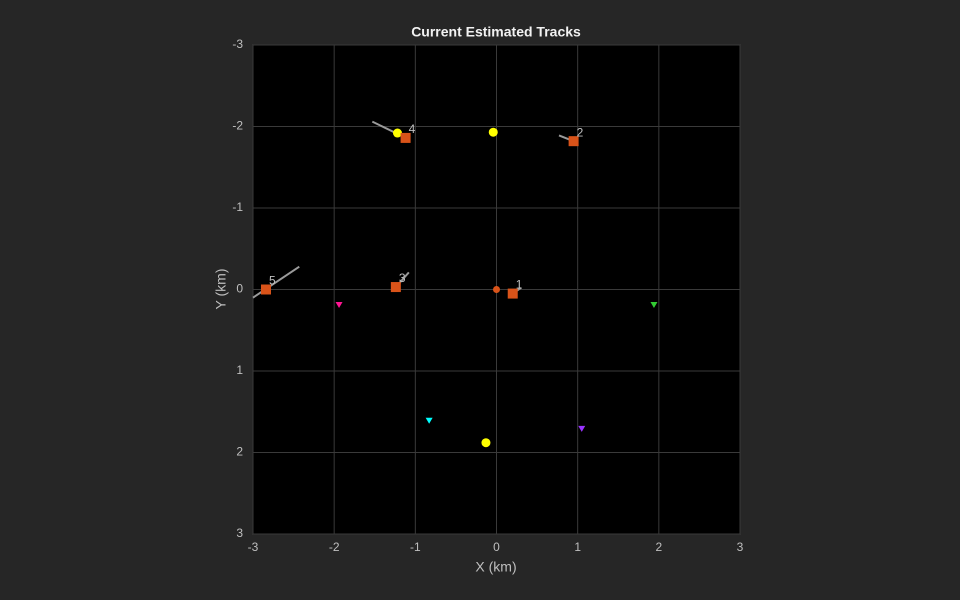 The height and width of the screenshot is (600, 960). What do you see at coordinates (519, 285) in the screenshot?
I see `track-label: 1` at bounding box center [519, 285].